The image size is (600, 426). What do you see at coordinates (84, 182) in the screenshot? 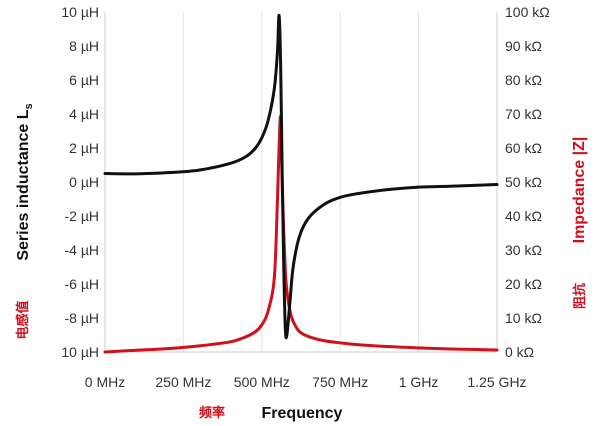
I see `y-left-tick-label-5: 0 µH` at bounding box center [84, 182].